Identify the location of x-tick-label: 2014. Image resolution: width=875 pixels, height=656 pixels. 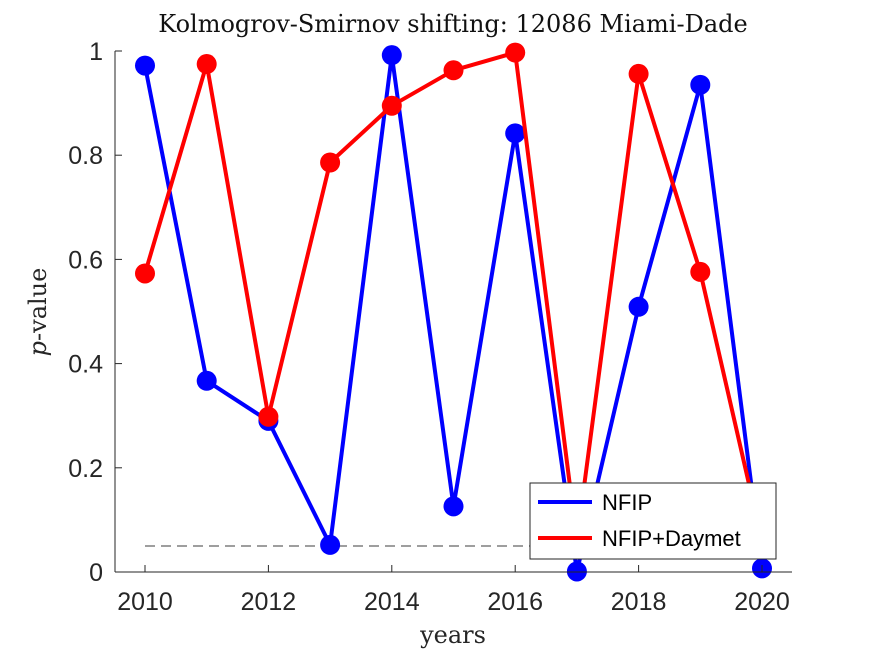
(392, 602).